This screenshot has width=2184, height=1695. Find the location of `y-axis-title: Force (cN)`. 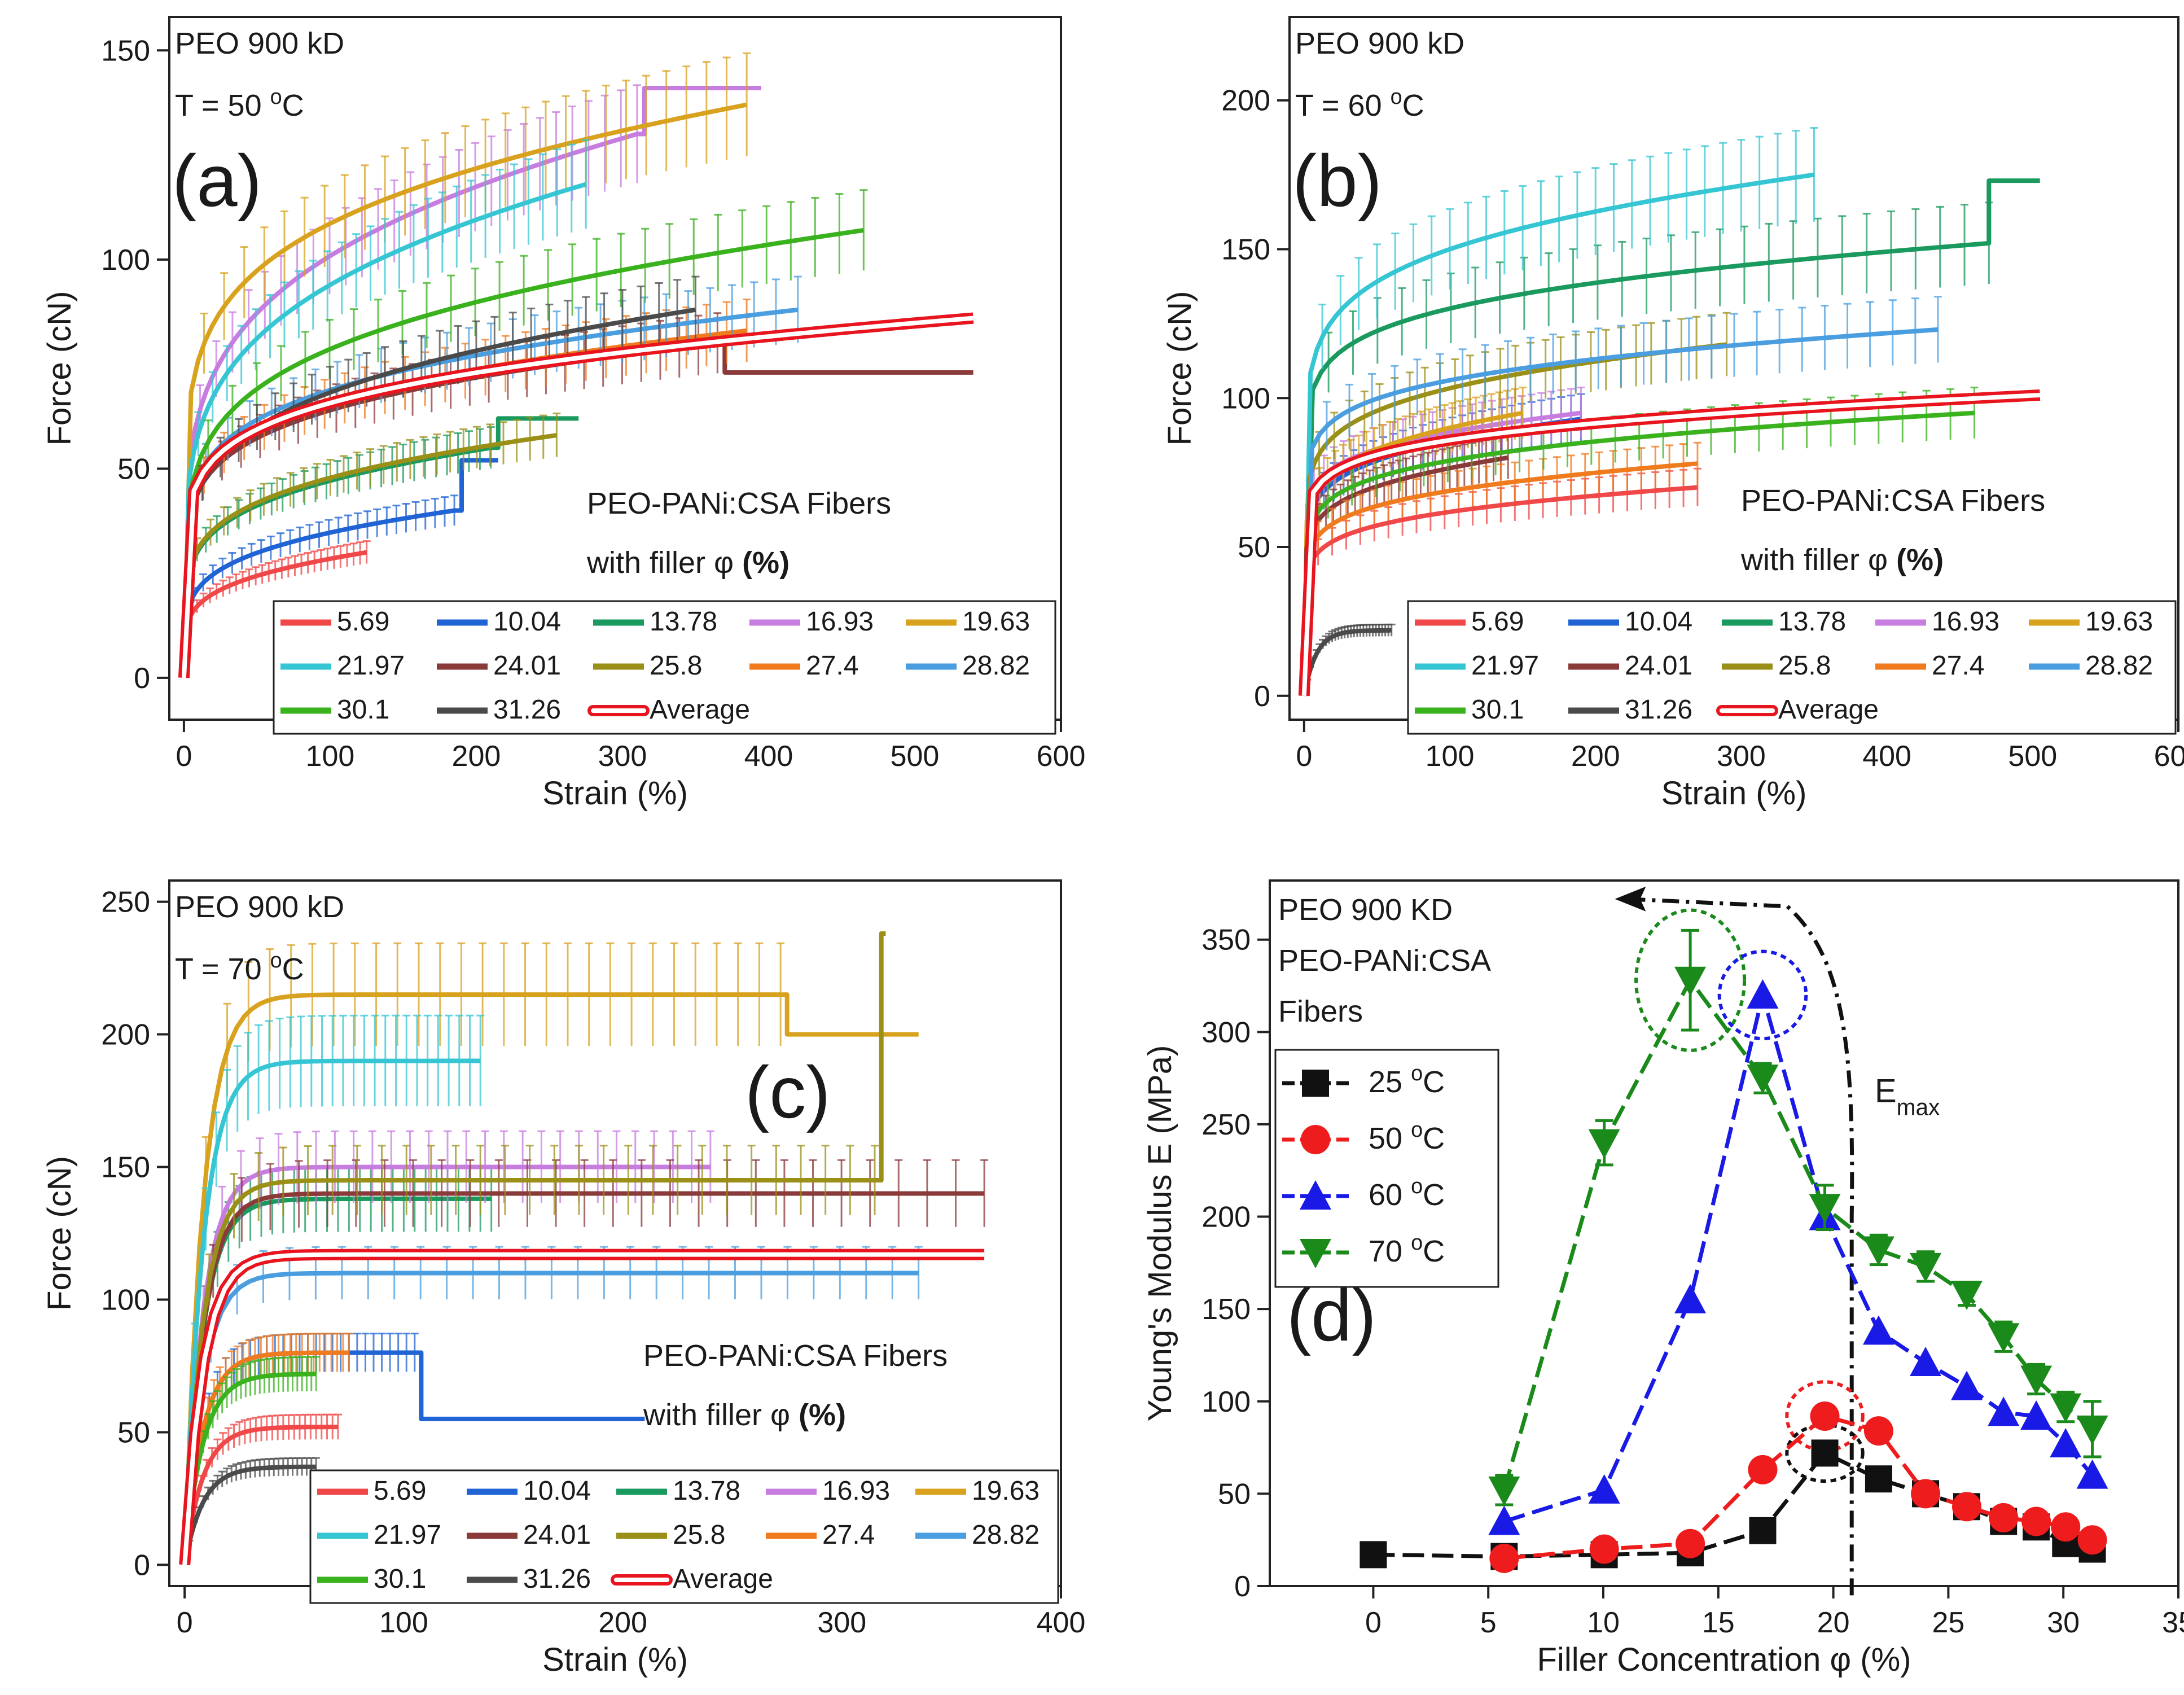

y-axis-title: Force (cN) is located at coordinates (1179, 368).